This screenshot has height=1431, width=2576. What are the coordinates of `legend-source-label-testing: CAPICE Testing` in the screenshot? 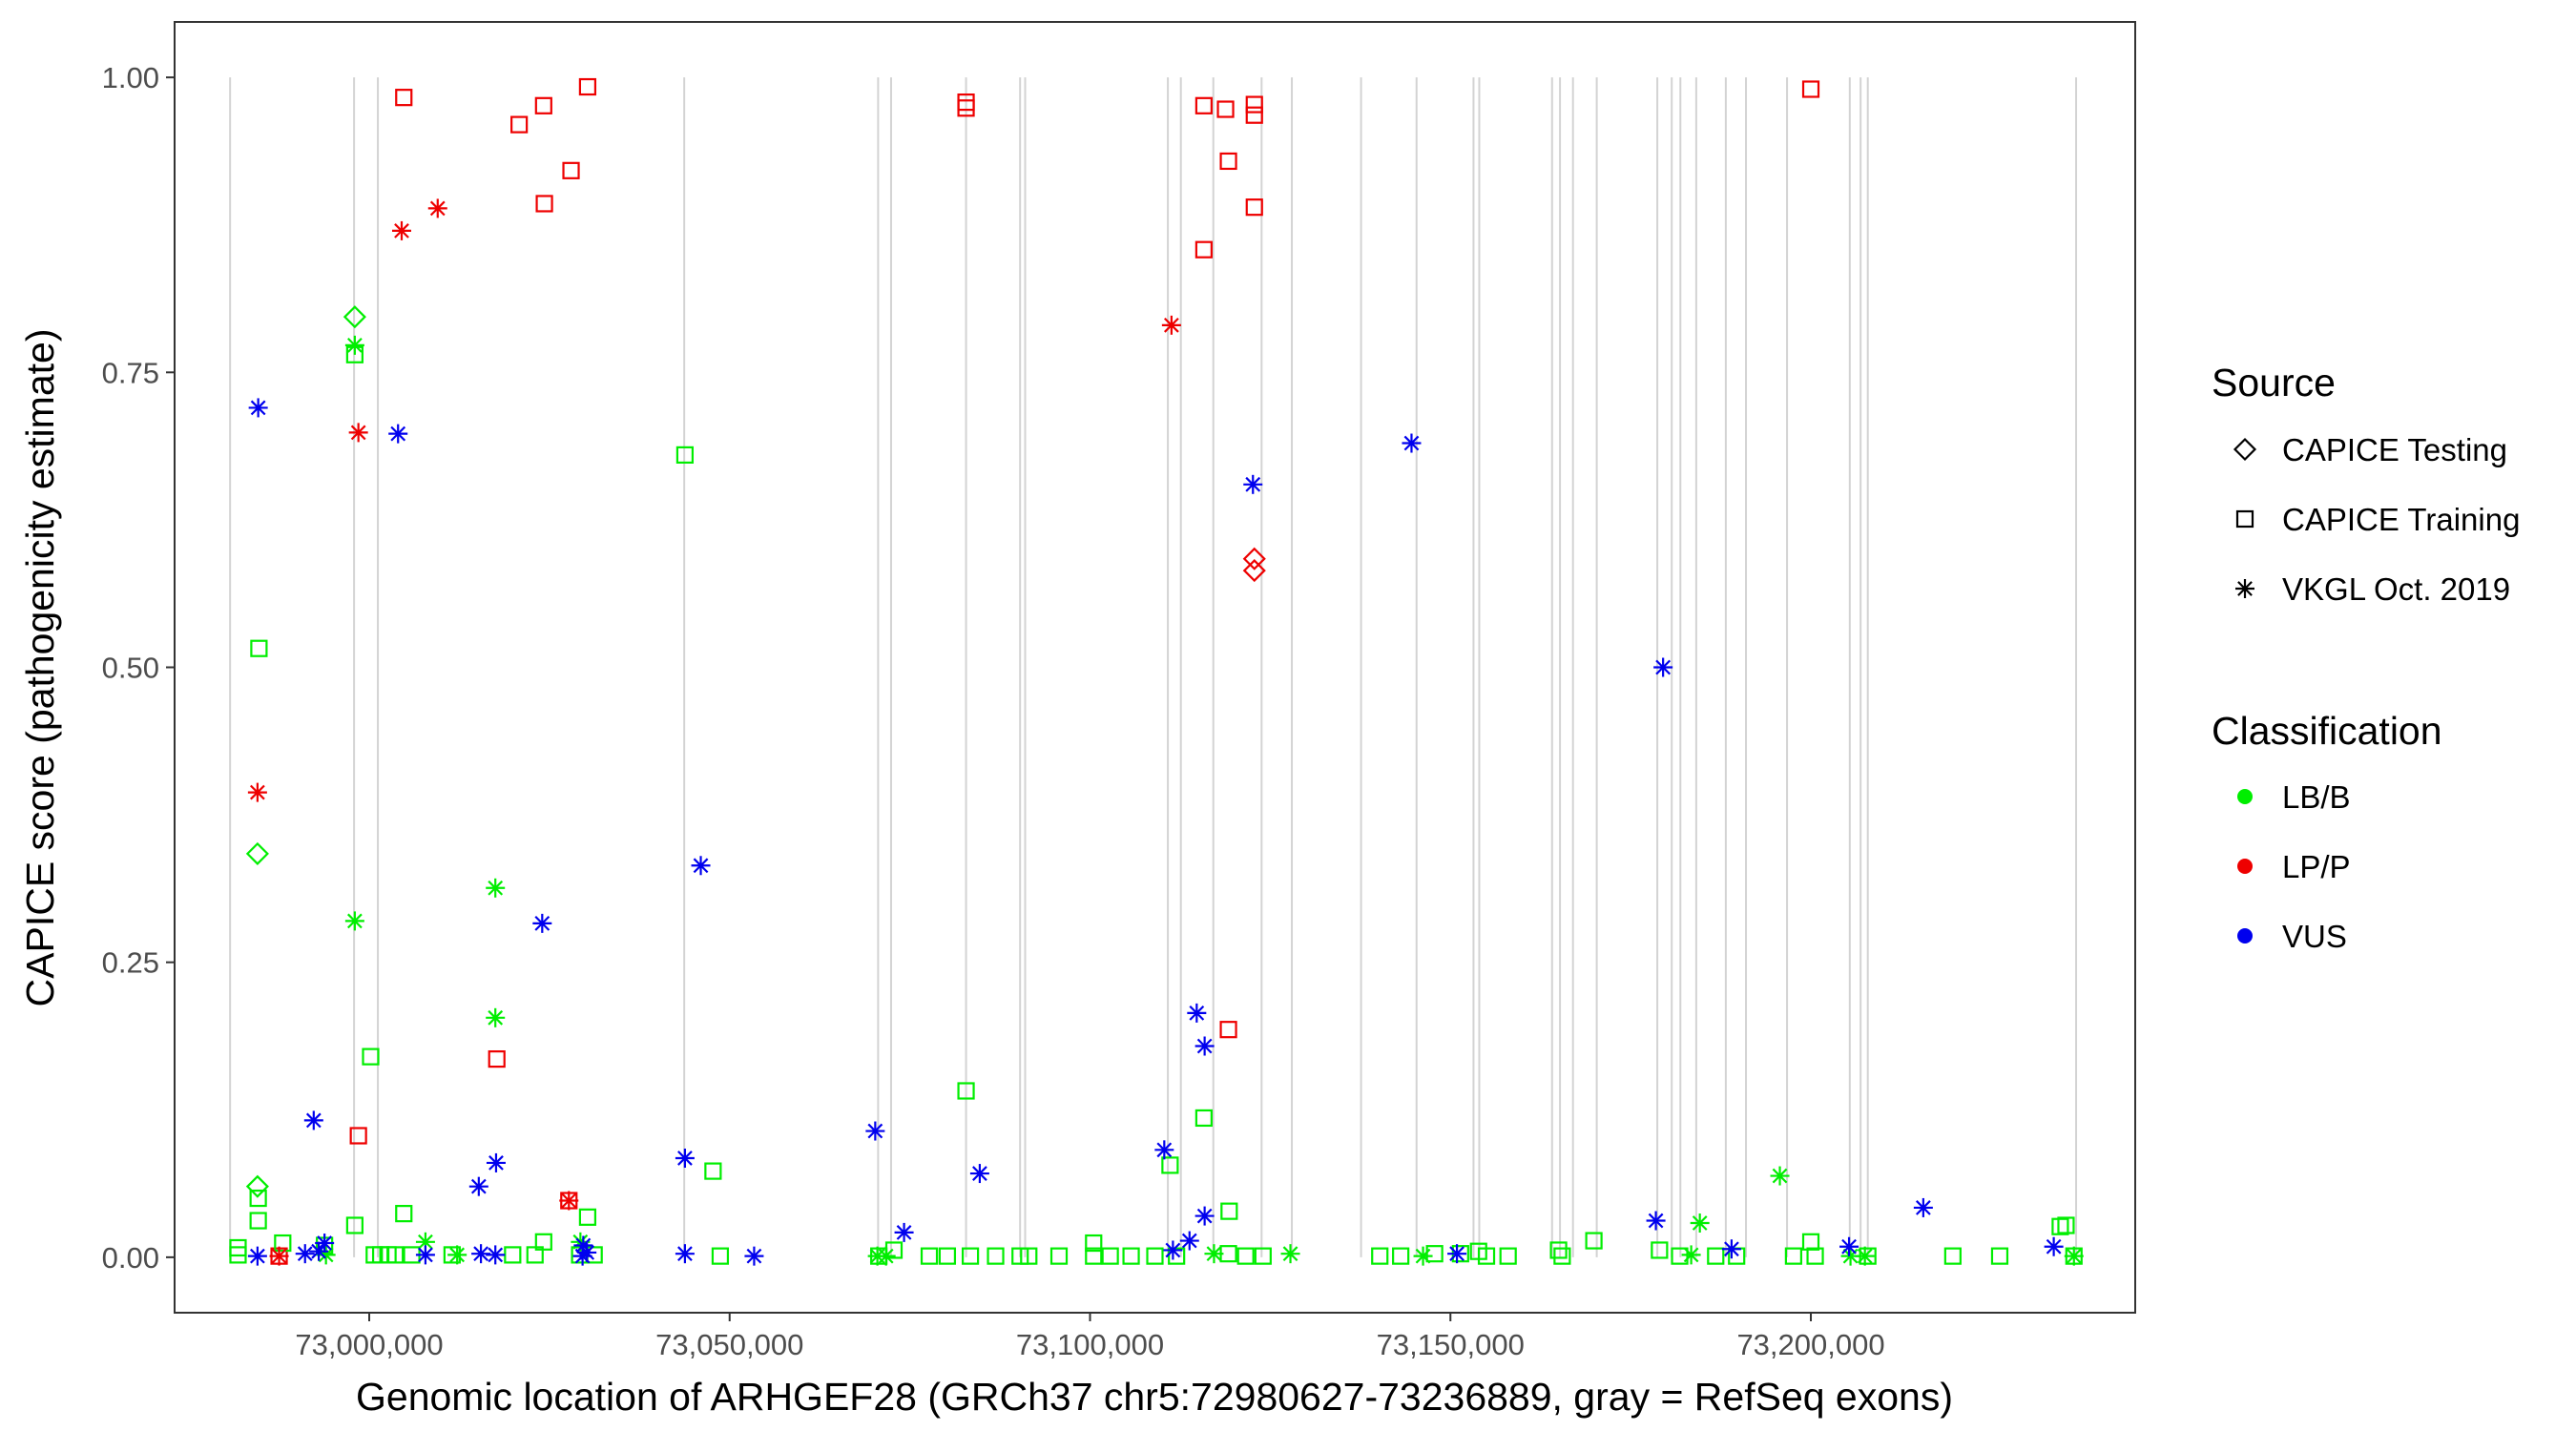 It's located at (2394, 449).